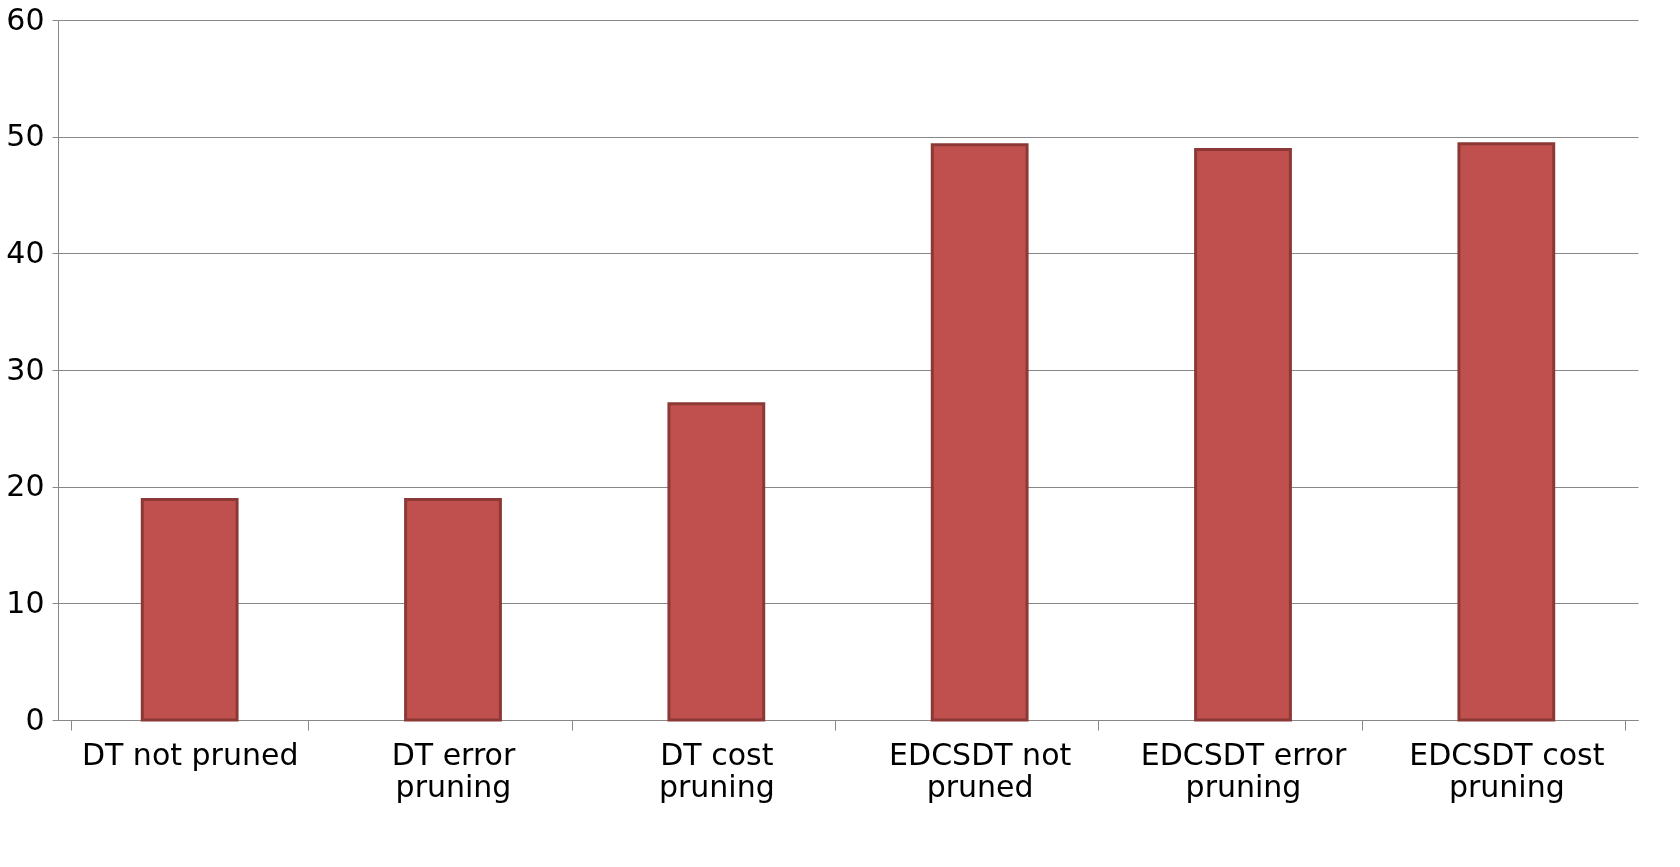 Image resolution: width=1680 pixels, height=867 pixels. Describe the element at coordinates (453, 770) in the screenshot. I see `x-tick-label: DT error pruning` at that location.